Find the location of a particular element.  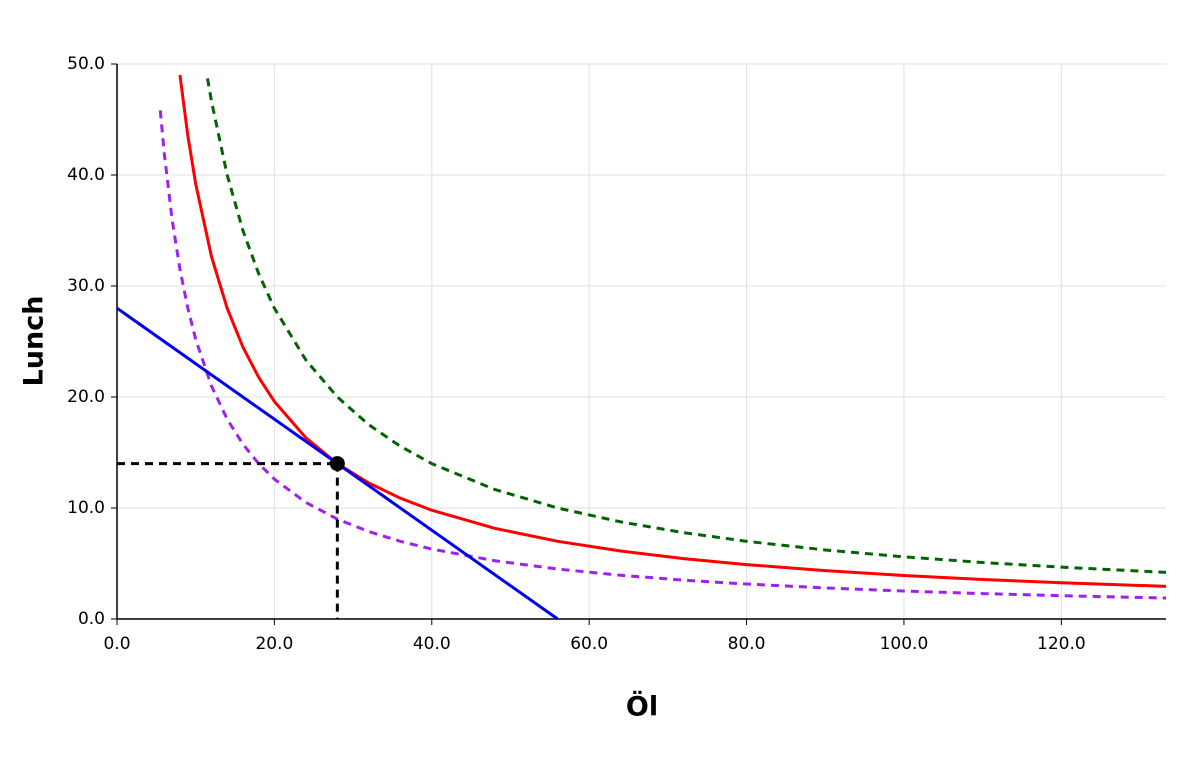

x-tick-label: 120.0 is located at coordinates (1061, 644).